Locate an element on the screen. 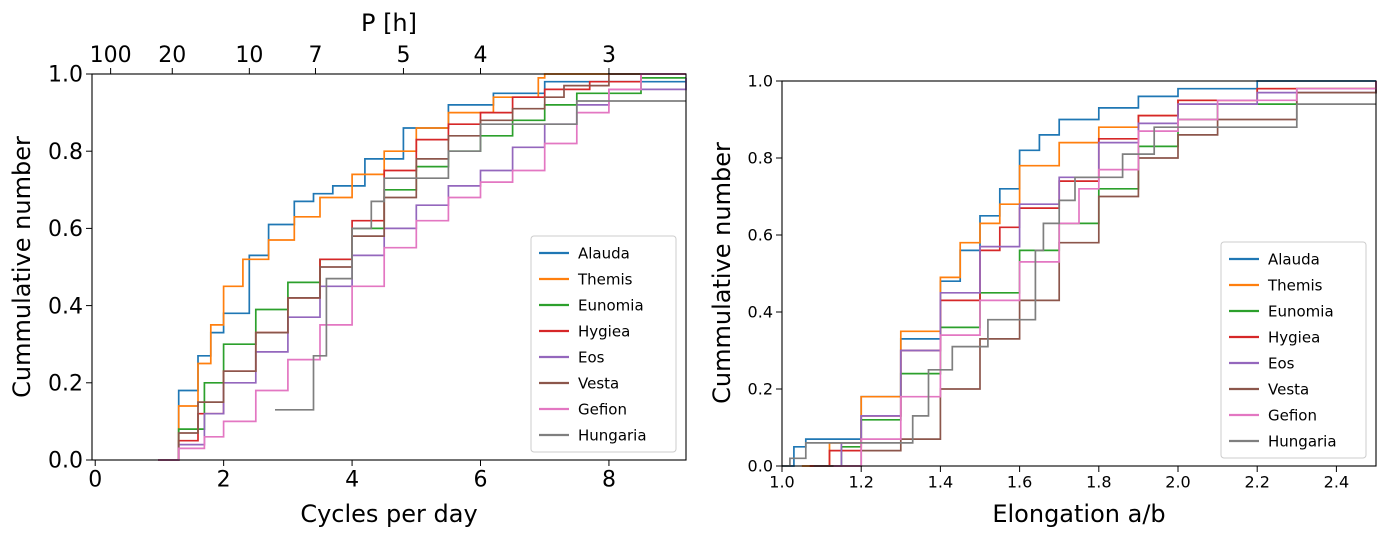  left-top-ticks: 100 20 10 7 5 4 3 is located at coordinates (353, 58).